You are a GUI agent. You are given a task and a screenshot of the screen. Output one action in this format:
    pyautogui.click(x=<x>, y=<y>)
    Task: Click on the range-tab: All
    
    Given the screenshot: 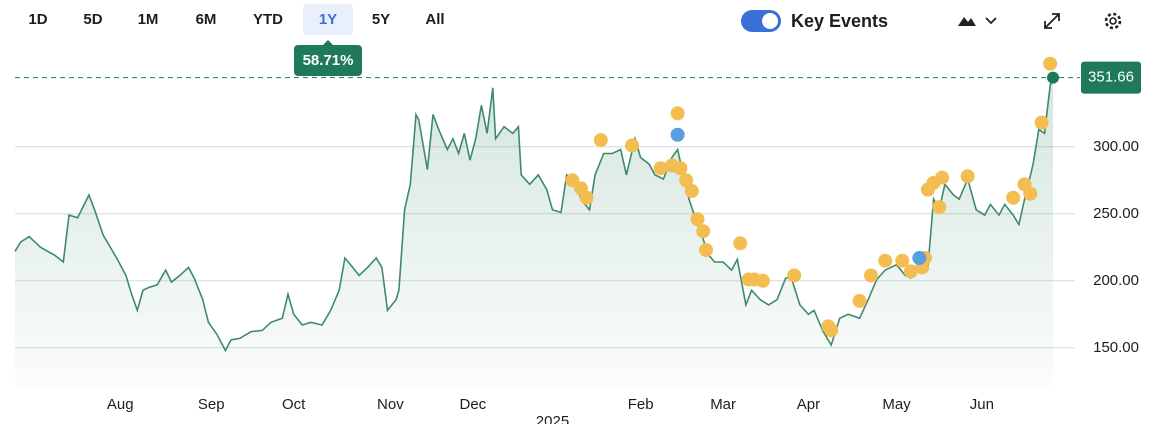 What is the action you would take?
    pyautogui.click(x=434, y=19)
    